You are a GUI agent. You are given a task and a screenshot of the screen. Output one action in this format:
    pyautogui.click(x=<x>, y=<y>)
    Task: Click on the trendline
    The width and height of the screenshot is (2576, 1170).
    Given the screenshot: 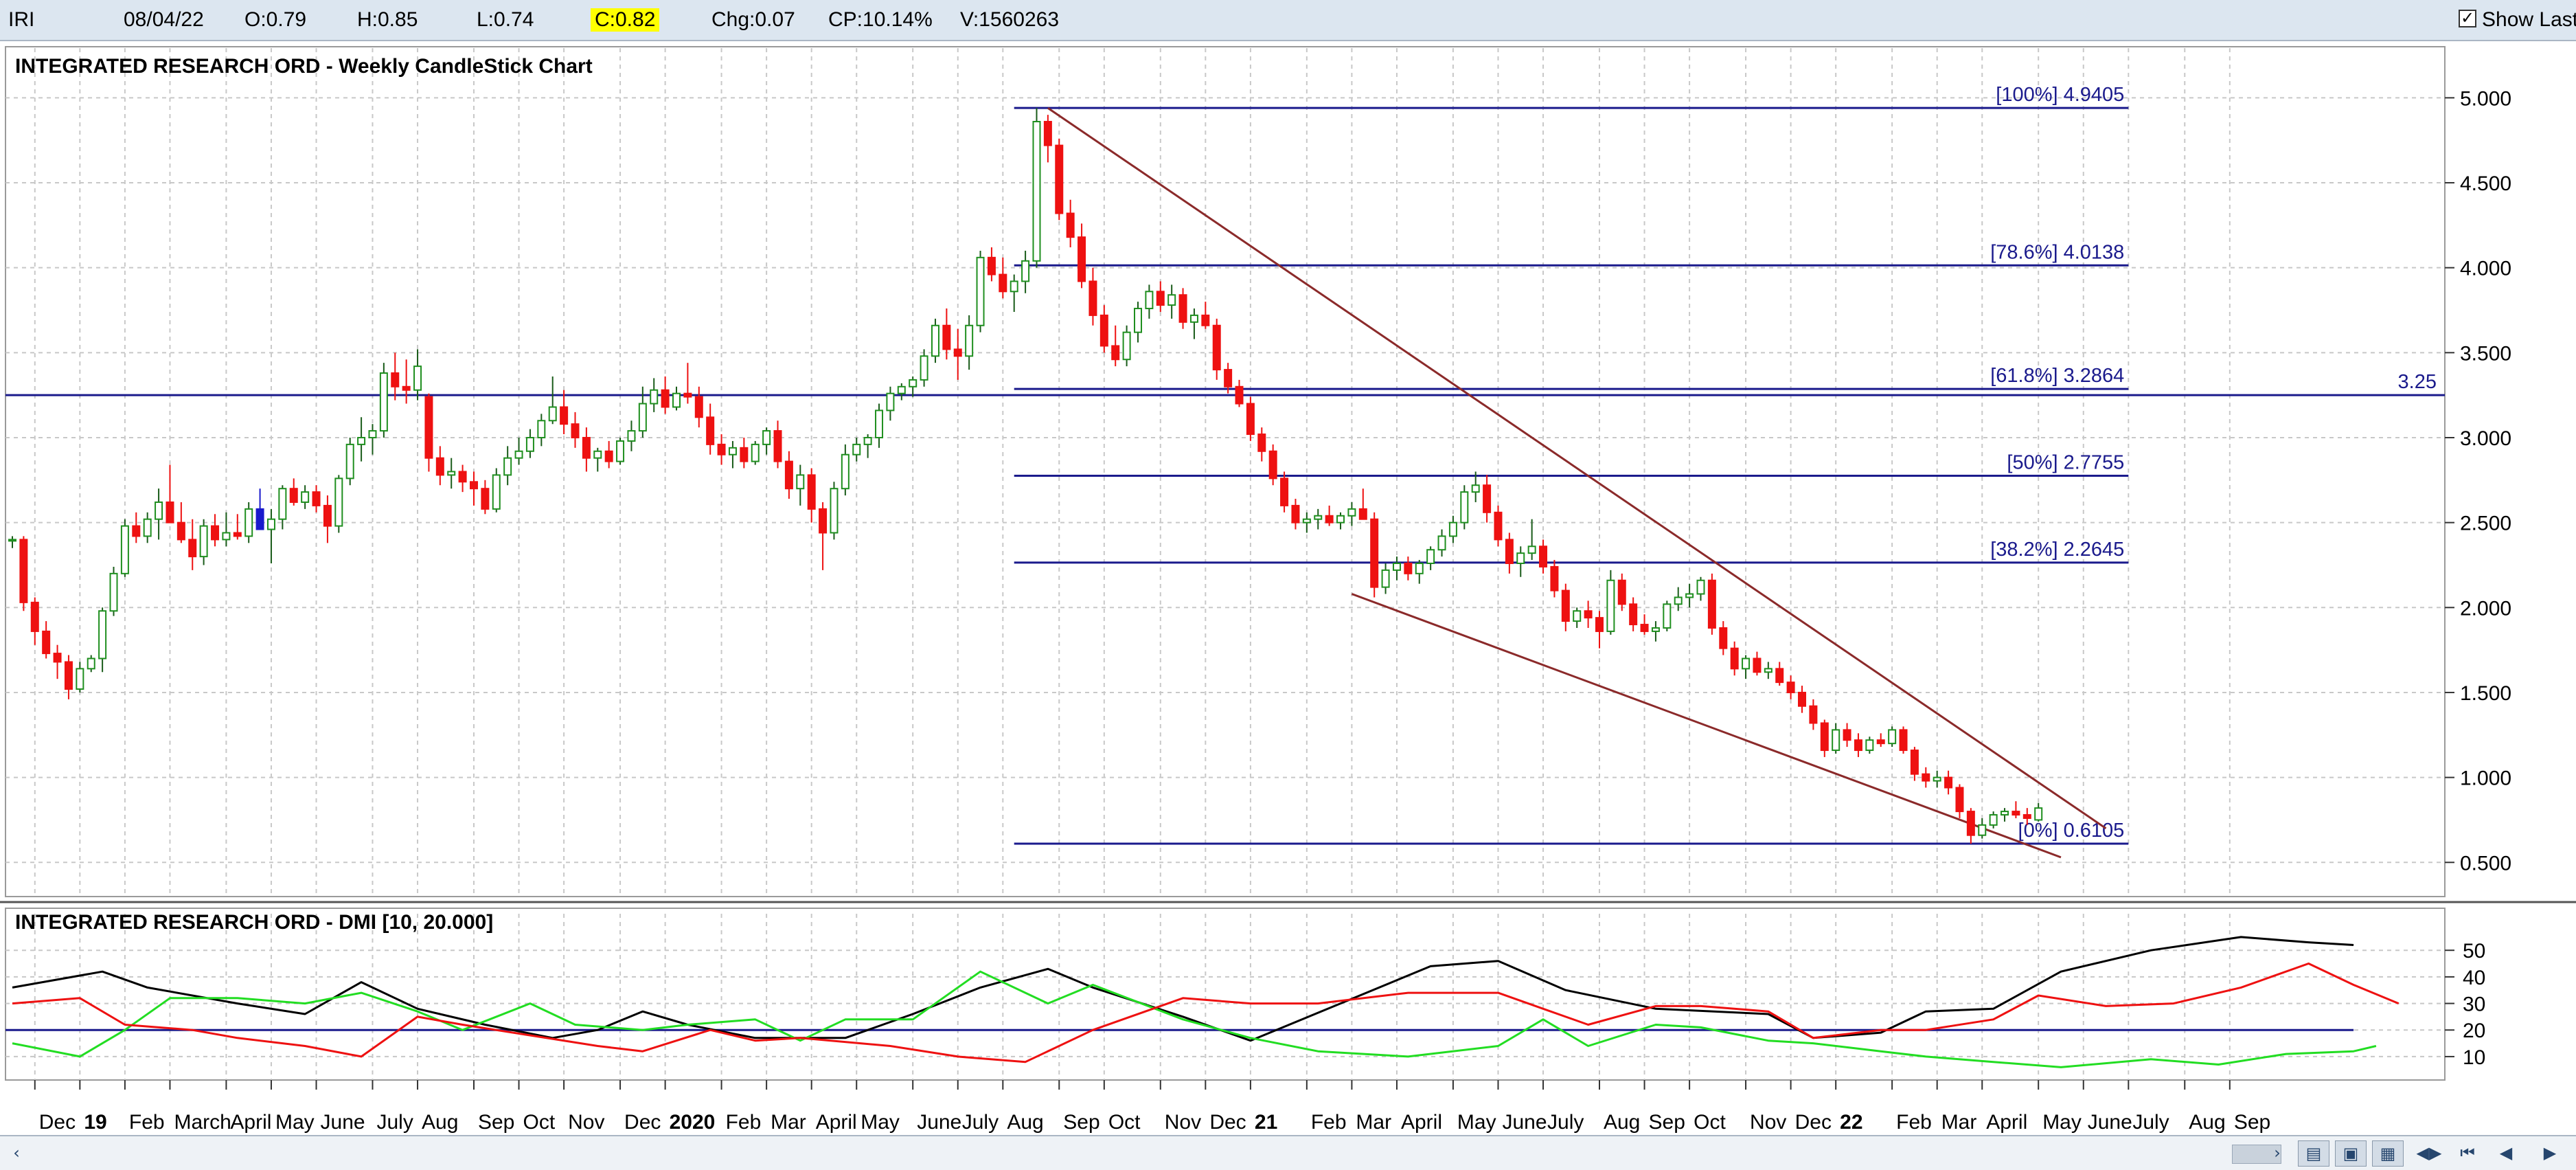 What is the action you would take?
    pyautogui.click(x=1706, y=726)
    